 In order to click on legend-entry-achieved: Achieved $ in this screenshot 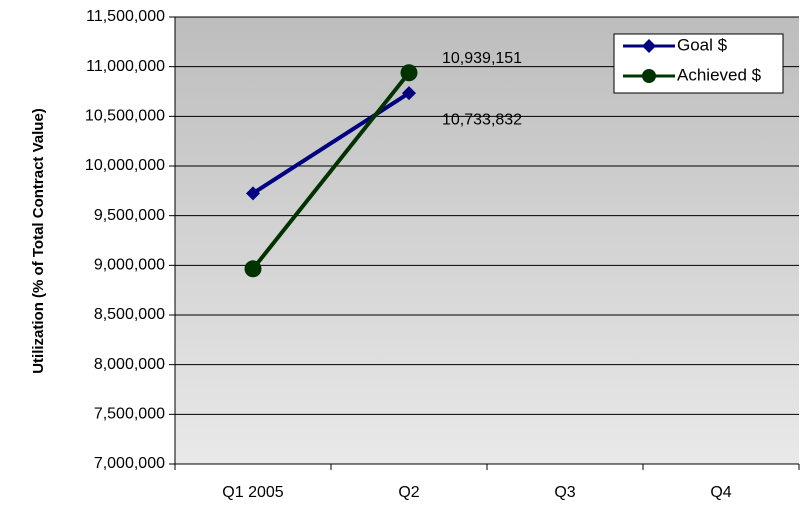, I will do `click(692, 74)`.